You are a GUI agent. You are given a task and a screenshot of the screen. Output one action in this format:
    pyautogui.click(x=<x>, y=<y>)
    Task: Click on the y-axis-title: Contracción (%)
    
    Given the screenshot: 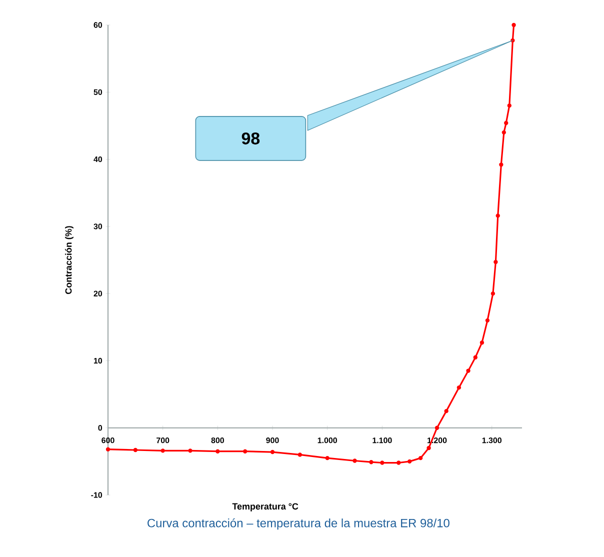 What is the action you would take?
    pyautogui.click(x=69, y=260)
    